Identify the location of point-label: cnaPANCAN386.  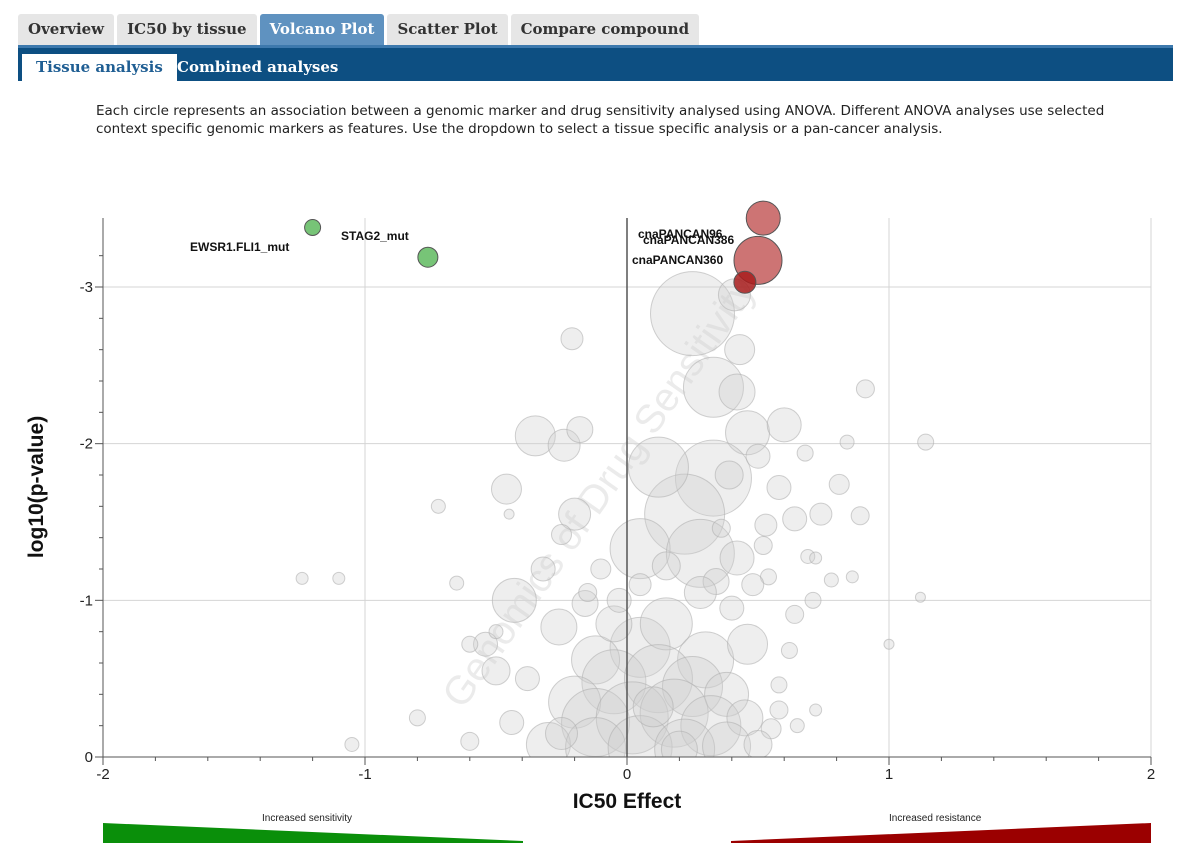
(688, 240).